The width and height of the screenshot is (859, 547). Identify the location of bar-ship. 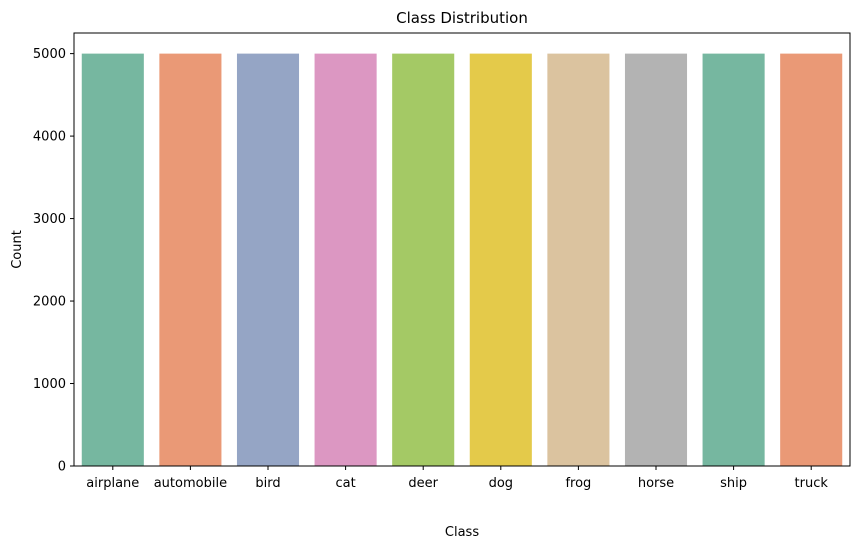
(733, 260).